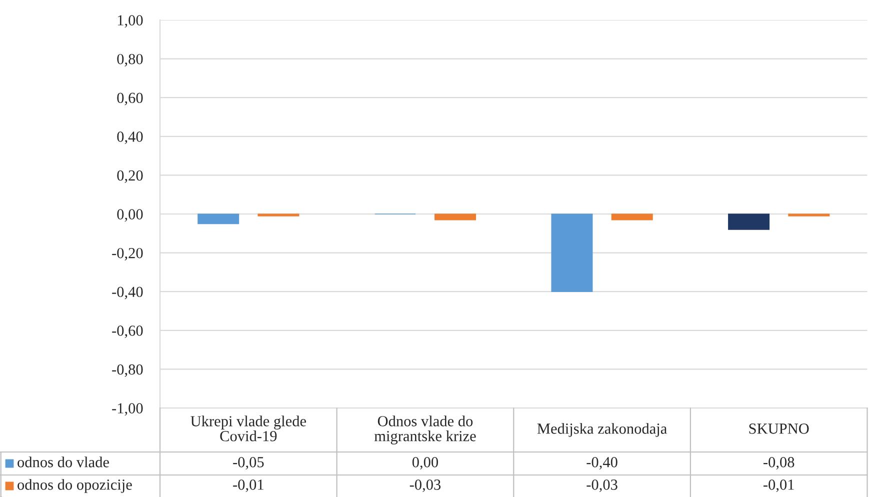 The image size is (869, 497). Describe the element at coordinates (127, 332) in the screenshot. I see `y-tick-label: -0,60` at that location.